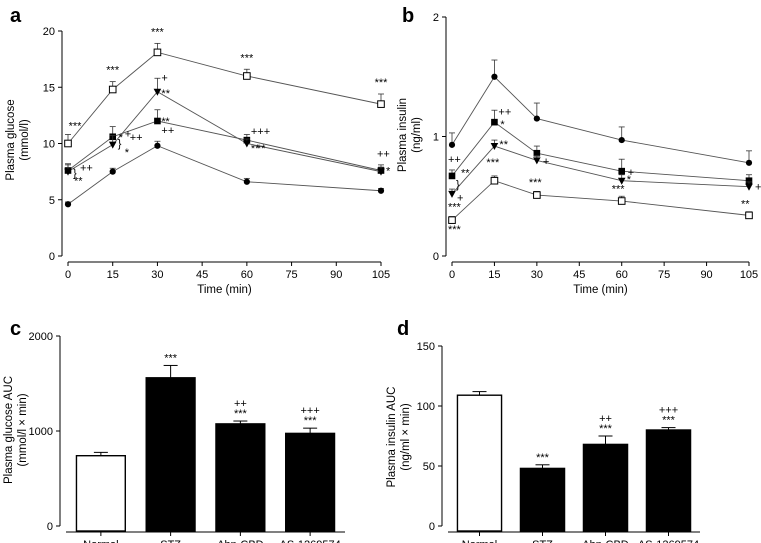 This screenshot has height=543, width=761. What do you see at coordinates (429, 467) in the screenshot?
I see `y-tick-label: 50` at bounding box center [429, 467].